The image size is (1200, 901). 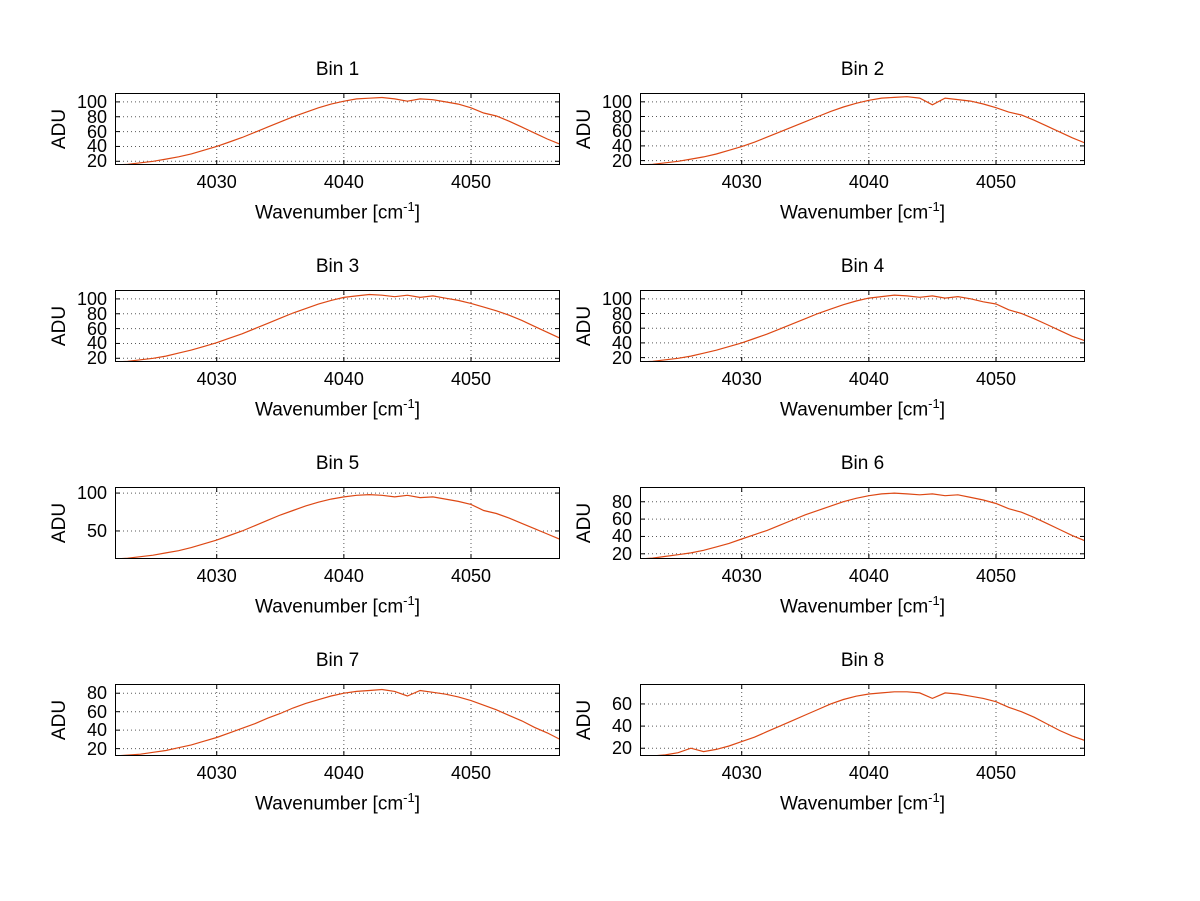 What do you see at coordinates (996, 379) in the screenshot?
I see `x-tick-label-bin-4: 4050` at bounding box center [996, 379].